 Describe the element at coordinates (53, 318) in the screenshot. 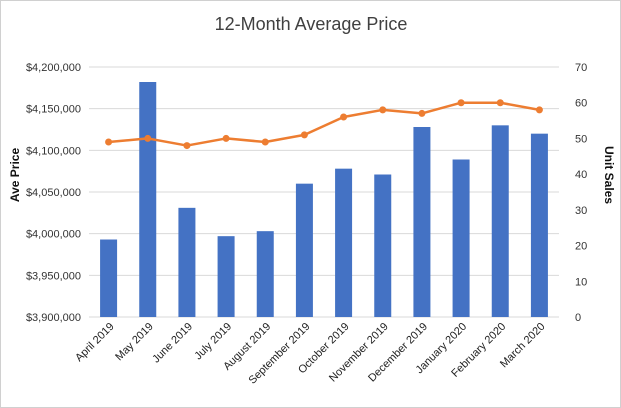

I see `y-tick-label: $3,900,000` at that location.